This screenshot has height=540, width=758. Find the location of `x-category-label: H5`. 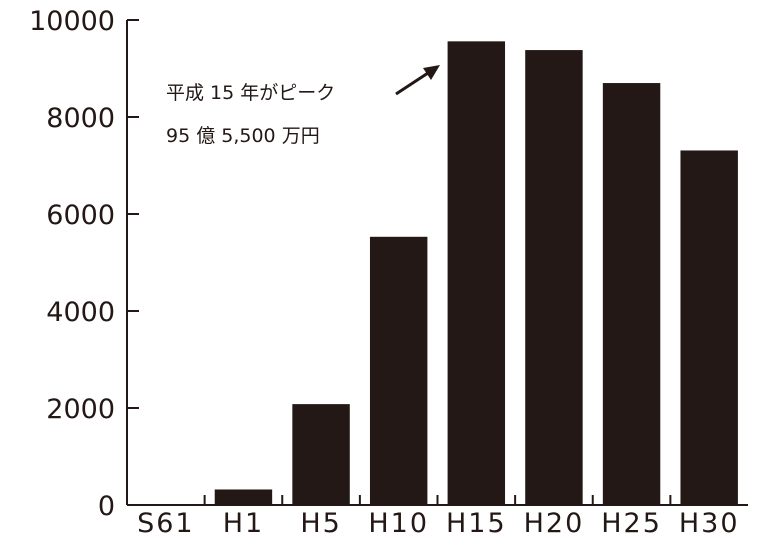

x-category-label: H5 is located at coordinates (320, 523).